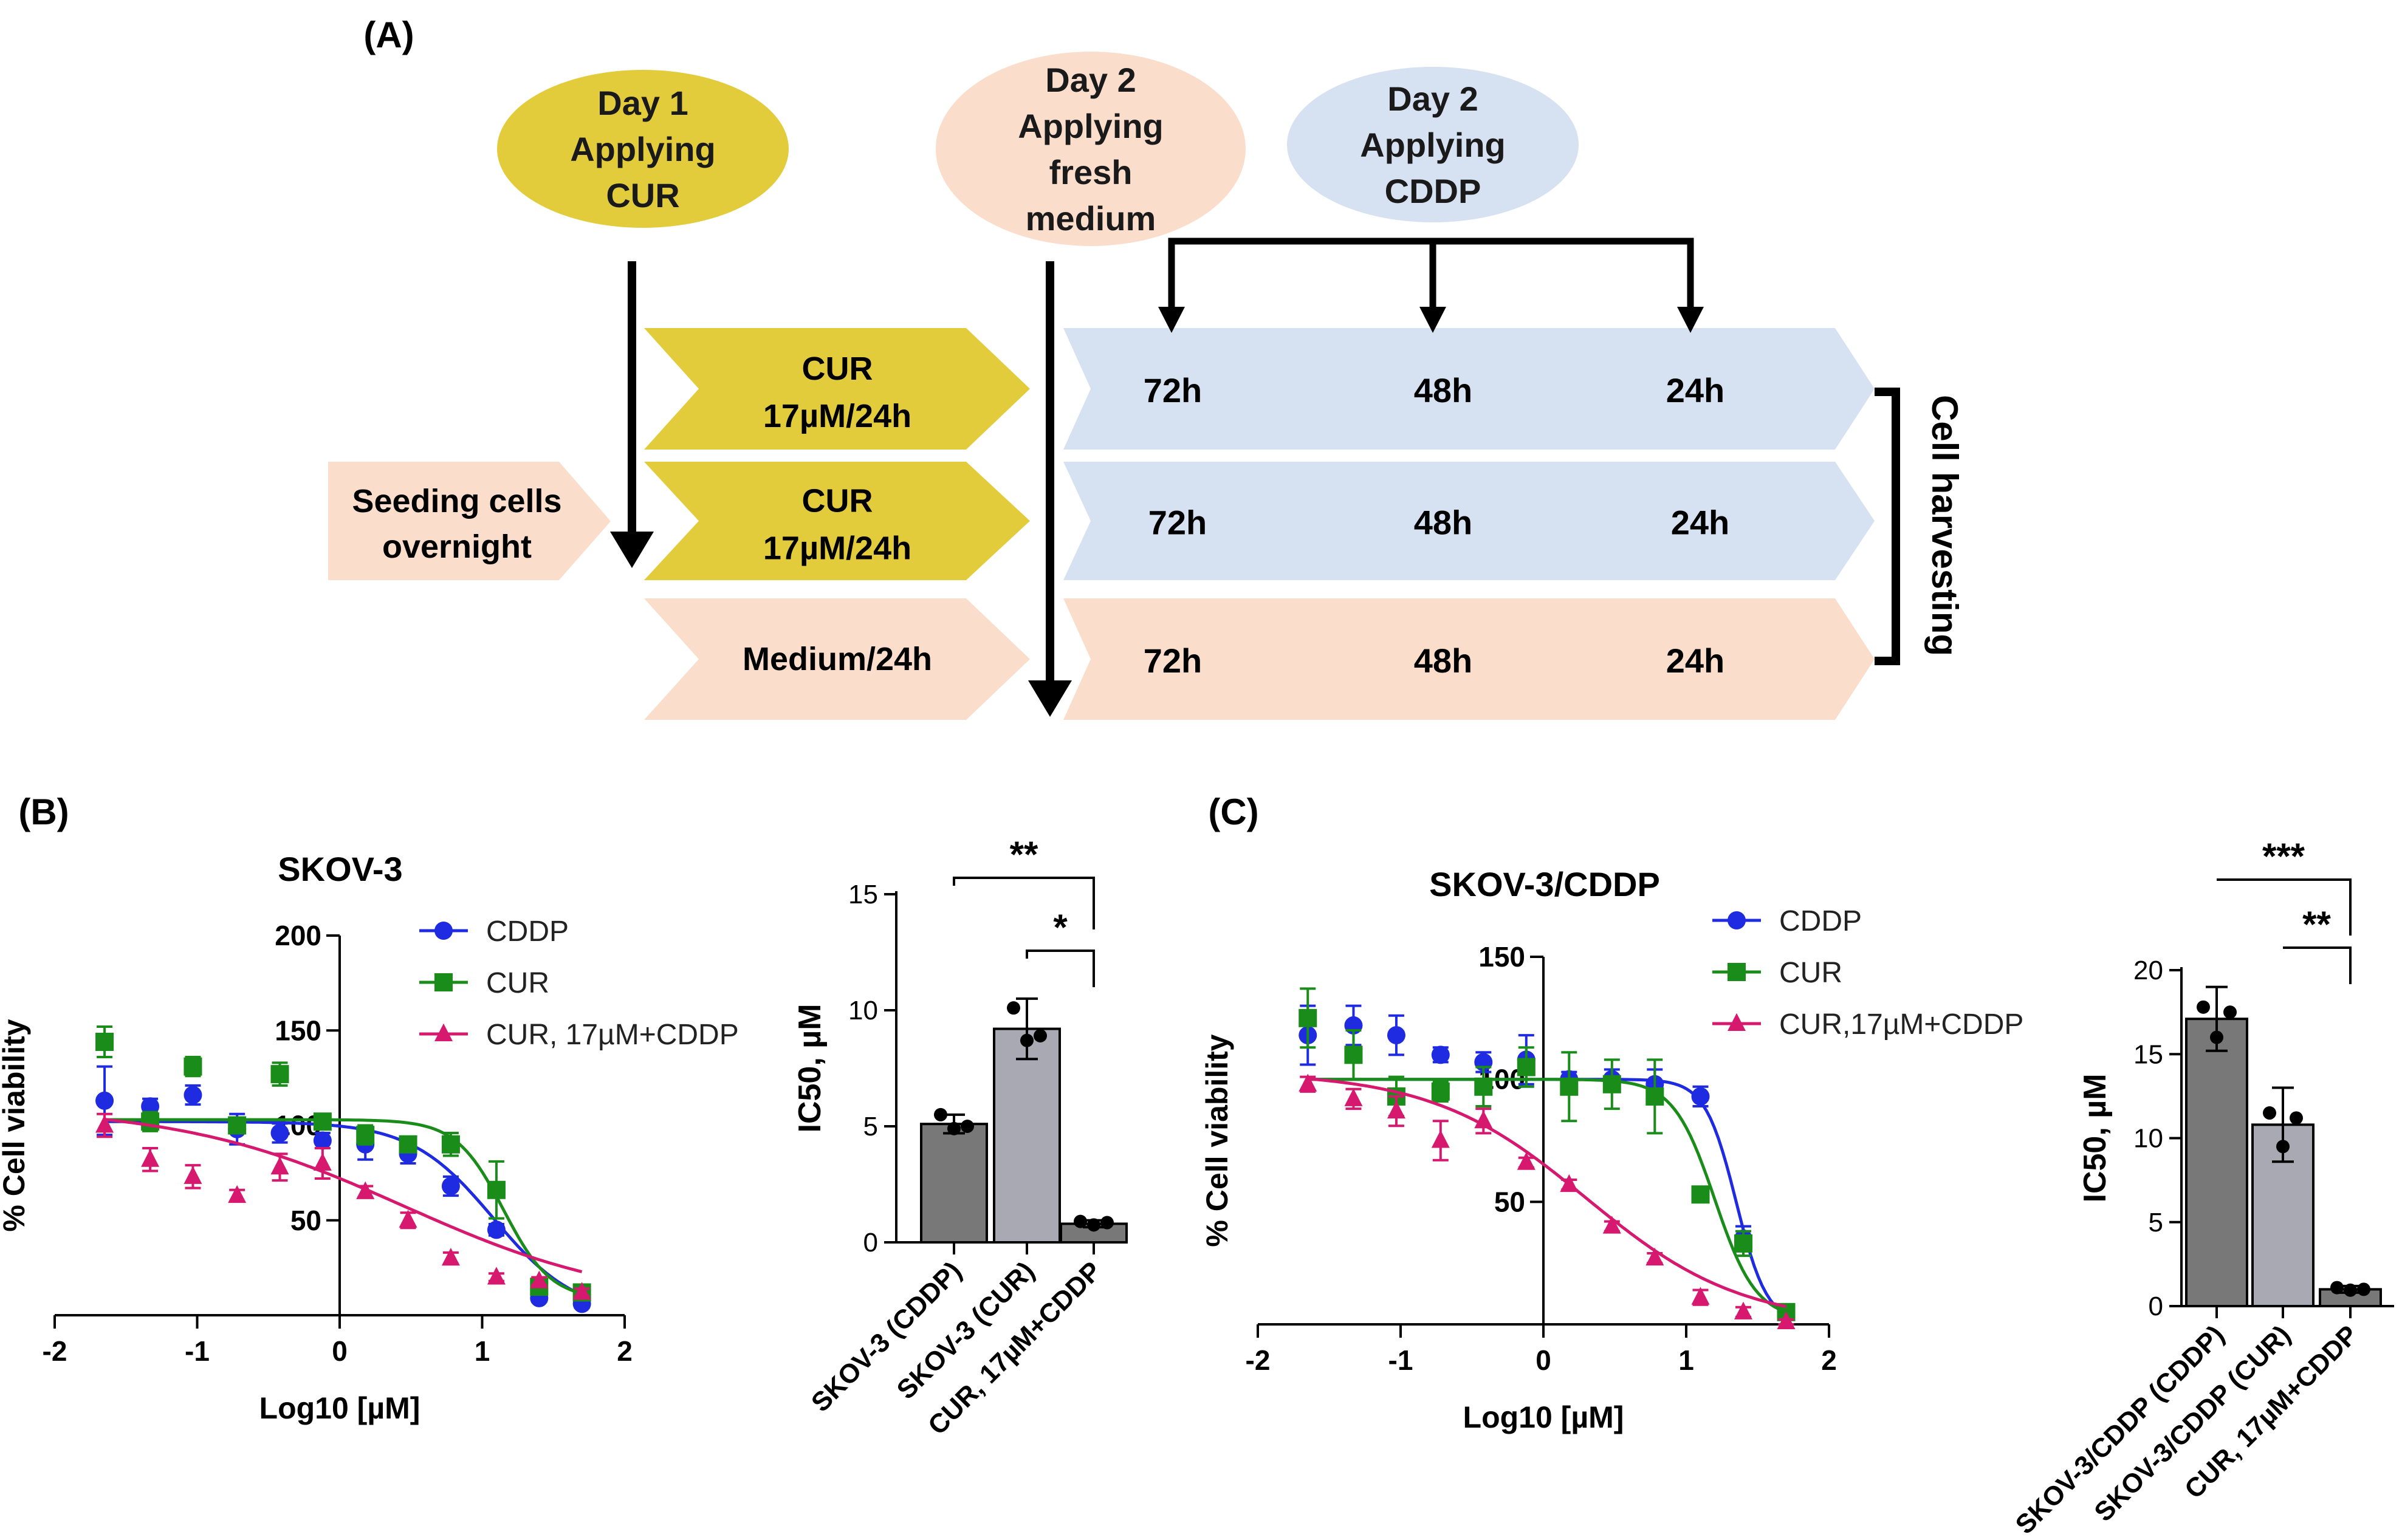  Describe the element at coordinates (1544, 884) in the screenshot. I see `chart-title: SKOV-3/CDDP` at that location.